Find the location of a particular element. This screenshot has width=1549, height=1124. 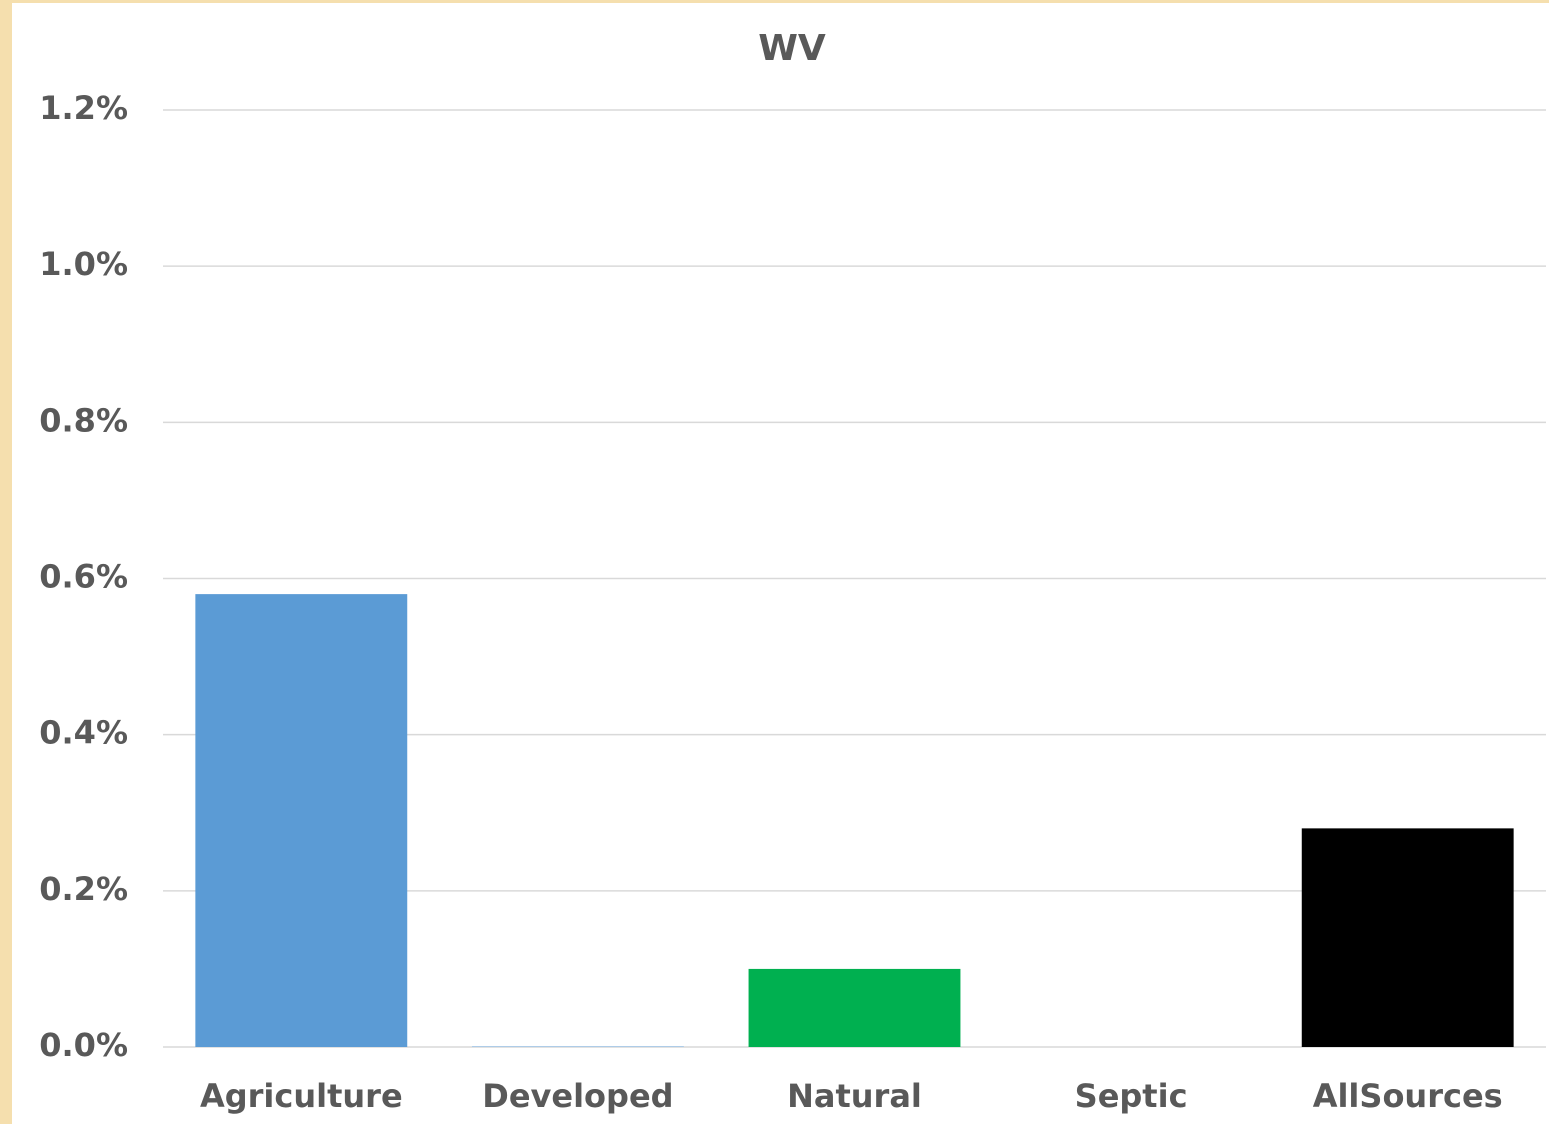

y-tick-label: 0.2% is located at coordinates (83, 889).